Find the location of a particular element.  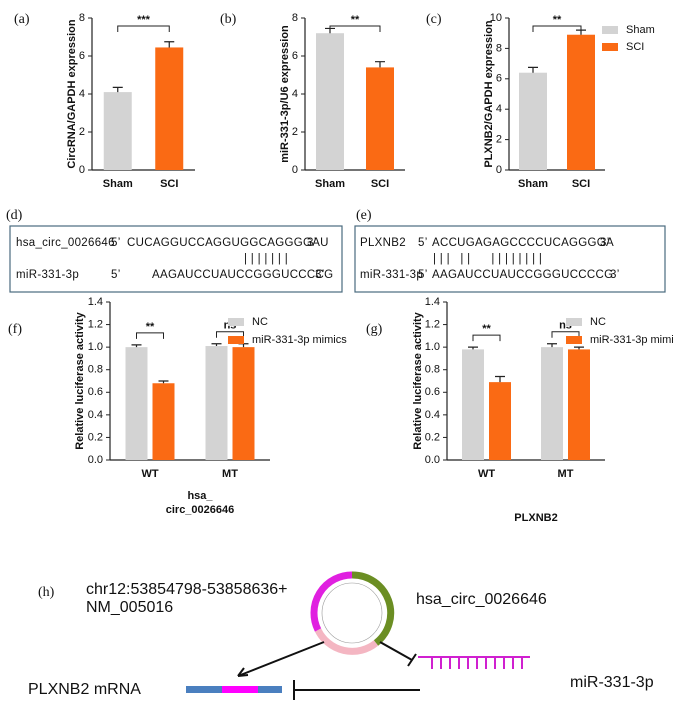

pairing: | | | | | | | | | | | | | is located at coordinates (487, 259).